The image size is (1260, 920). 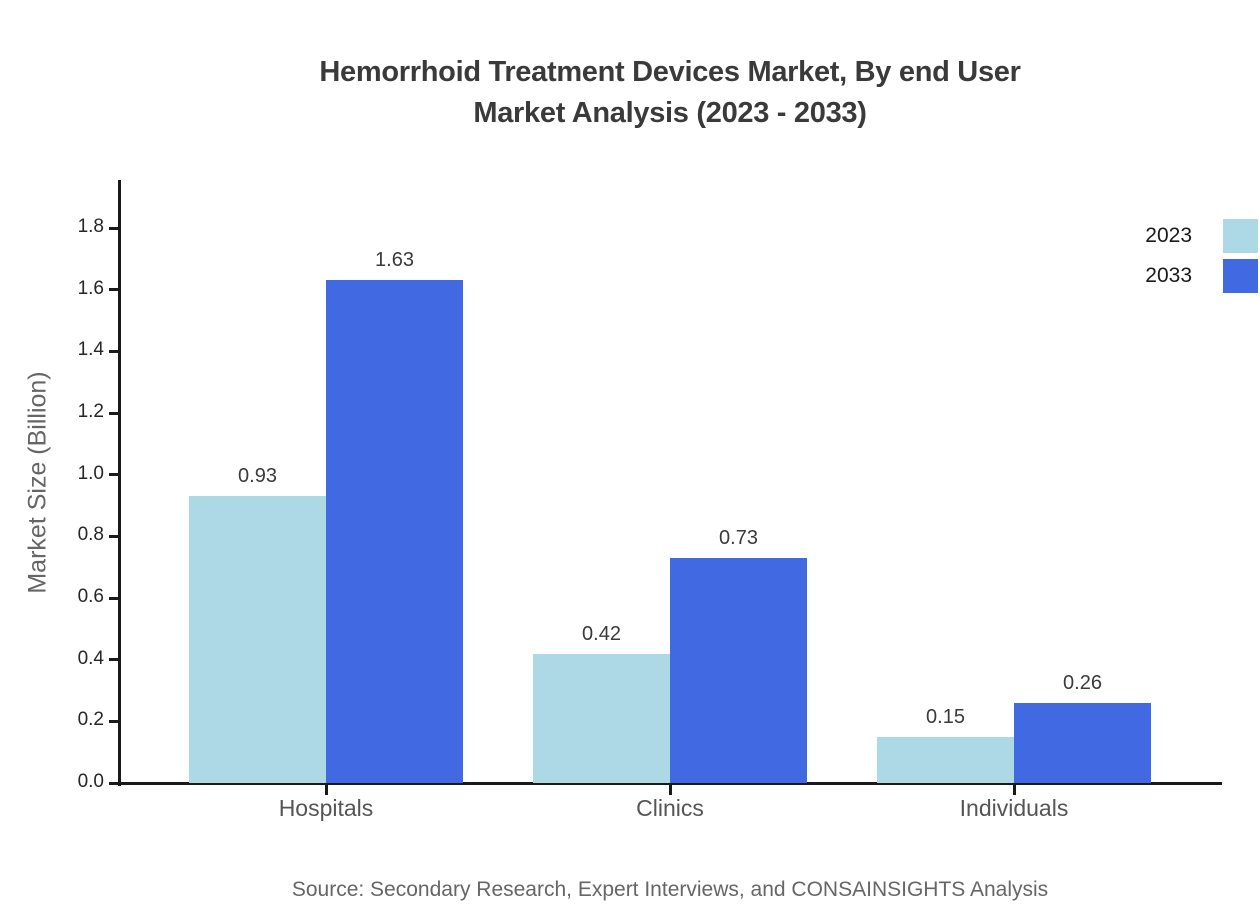 What do you see at coordinates (1168, 235) in the screenshot?
I see `legend-label: 2023` at bounding box center [1168, 235].